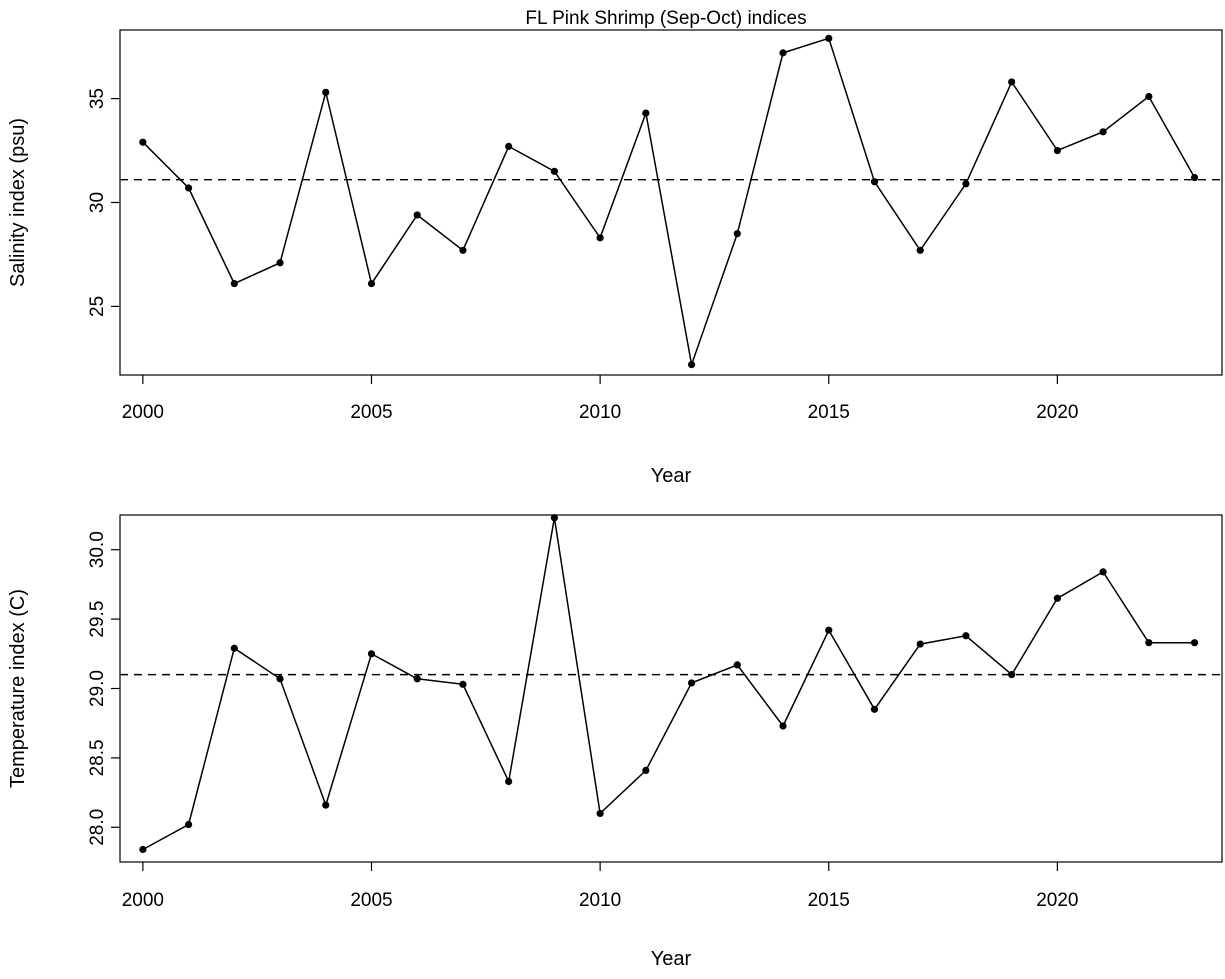 Image resolution: width=1225 pixels, height=979 pixels. Describe the element at coordinates (97, 757) in the screenshot. I see `y-tick-label: 28.5` at that location.